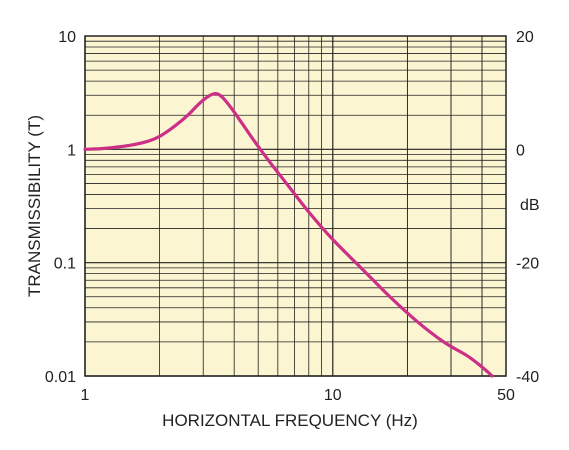 The image size is (569, 450). I want to click on y2-tick-label: 0, so click(520, 150).